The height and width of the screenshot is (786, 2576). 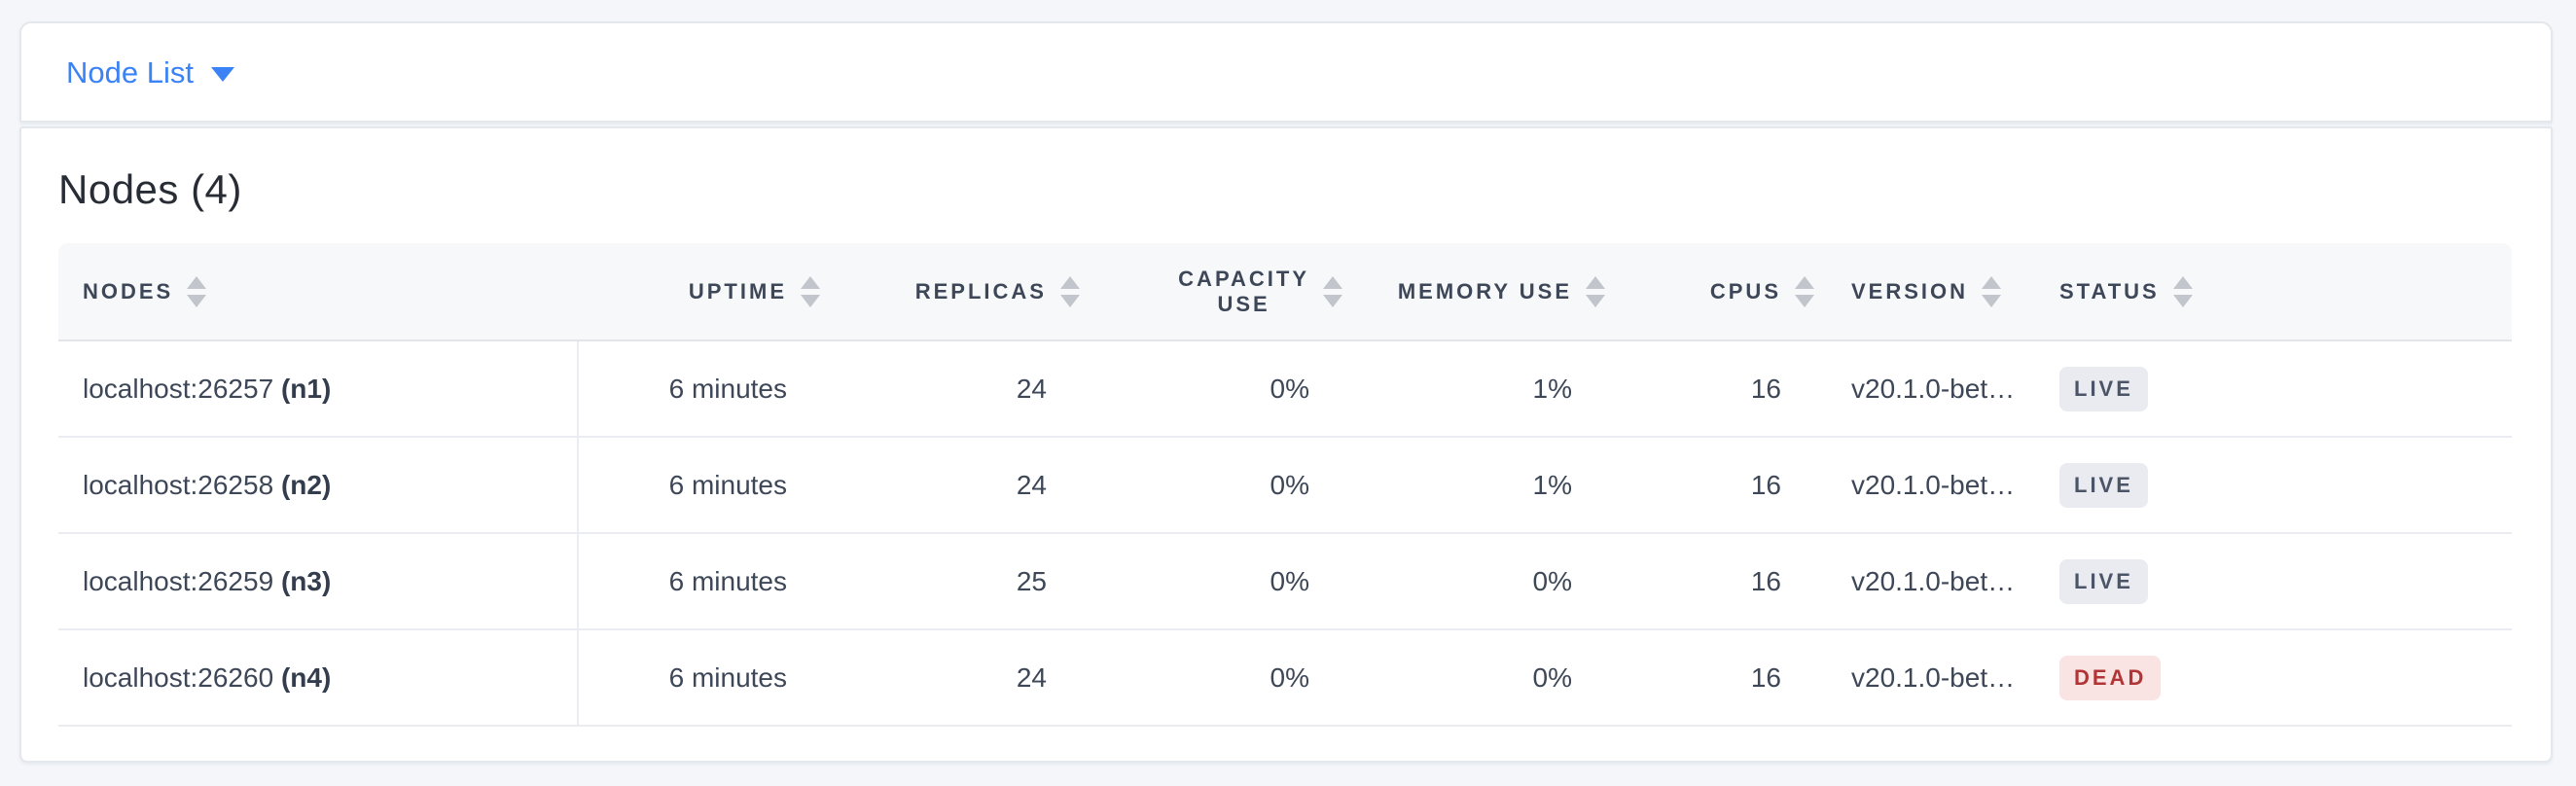 I want to click on column-label: CAPACITY USE, so click(x=1243, y=291).